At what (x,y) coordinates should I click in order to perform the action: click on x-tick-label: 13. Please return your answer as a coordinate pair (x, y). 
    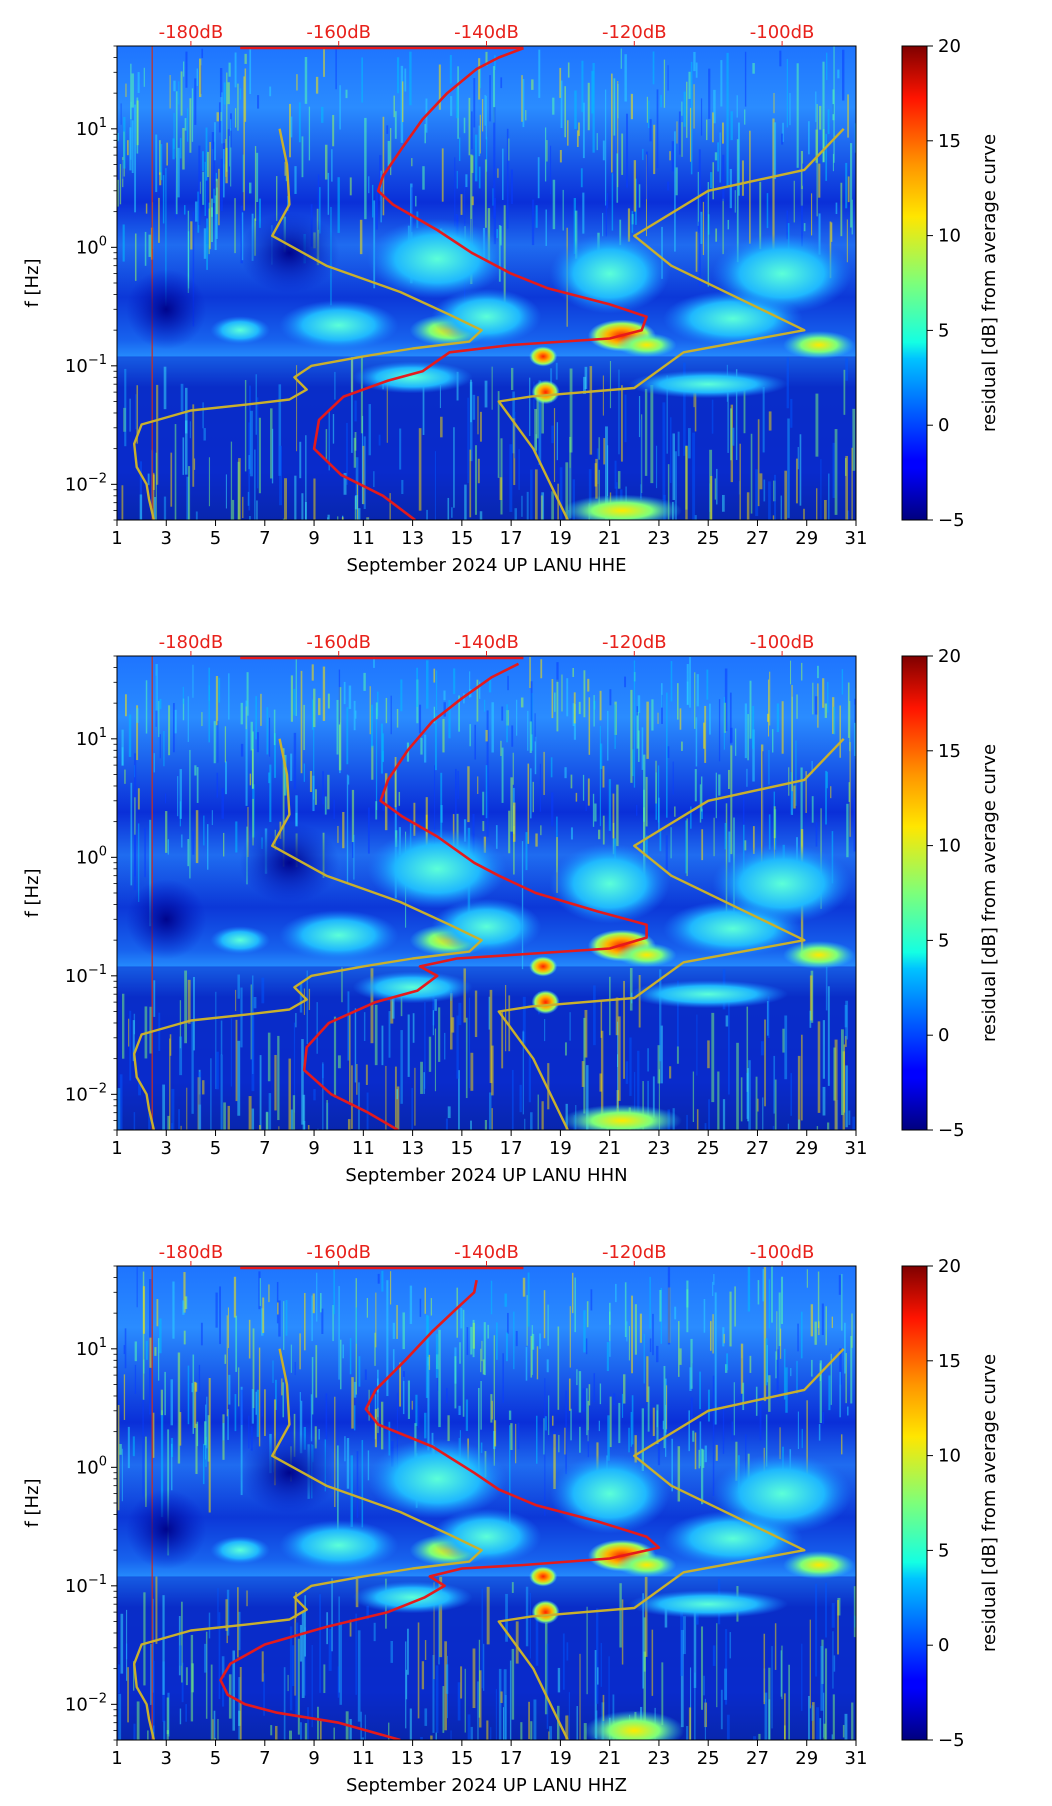
    Looking at the image, I should click on (412, 1758).